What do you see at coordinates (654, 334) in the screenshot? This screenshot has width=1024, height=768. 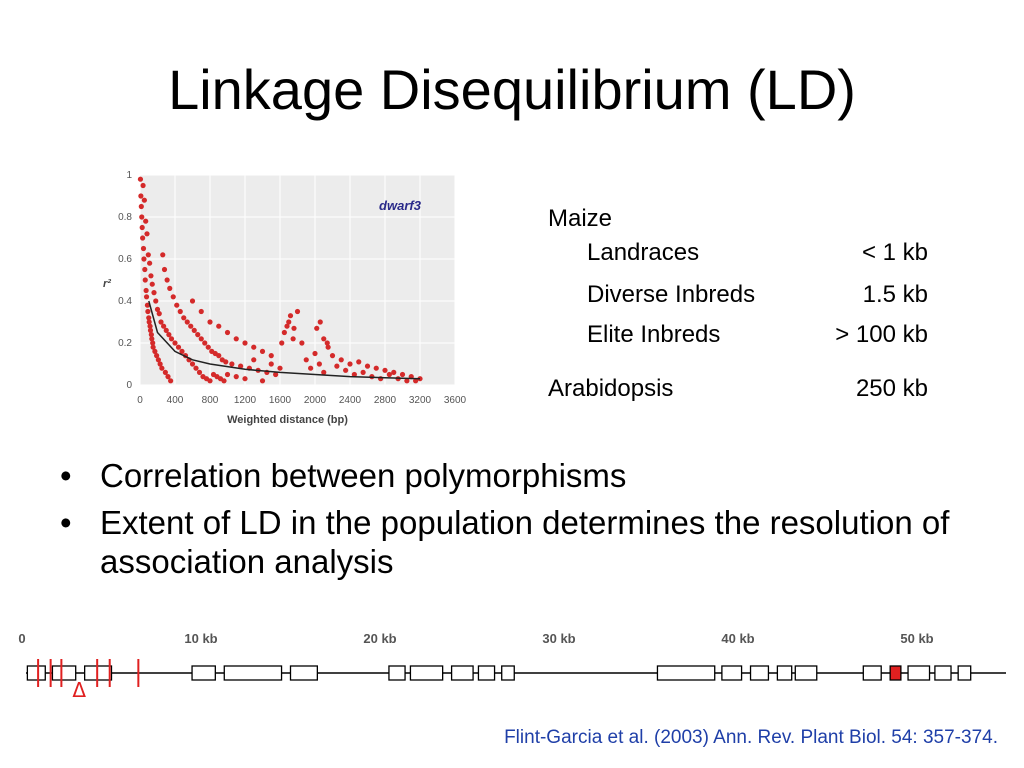 I see `ld-row-label: Elite Inbreds` at bounding box center [654, 334].